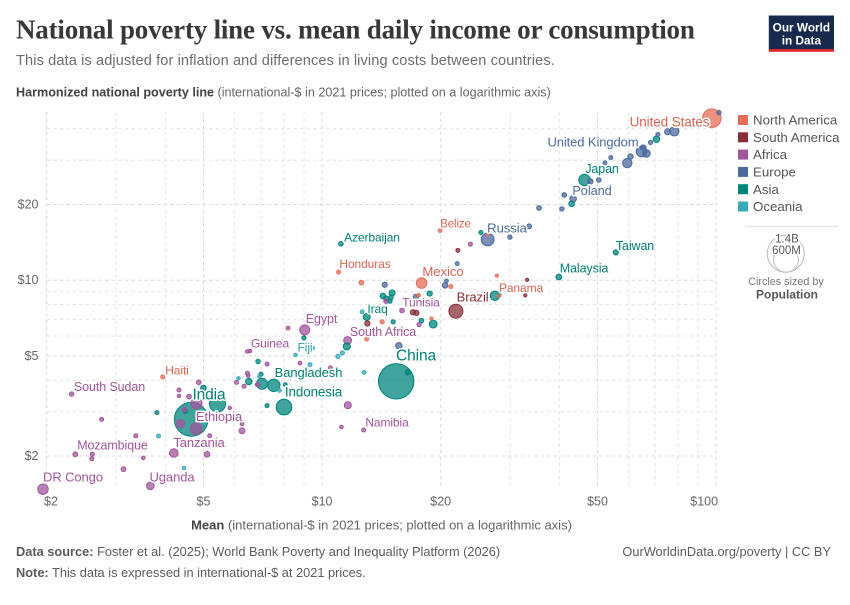 The image size is (850, 605). What do you see at coordinates (270, 343) in the screenshot?
I see `svg-text: Guinea` at bounding box center [270, 343].